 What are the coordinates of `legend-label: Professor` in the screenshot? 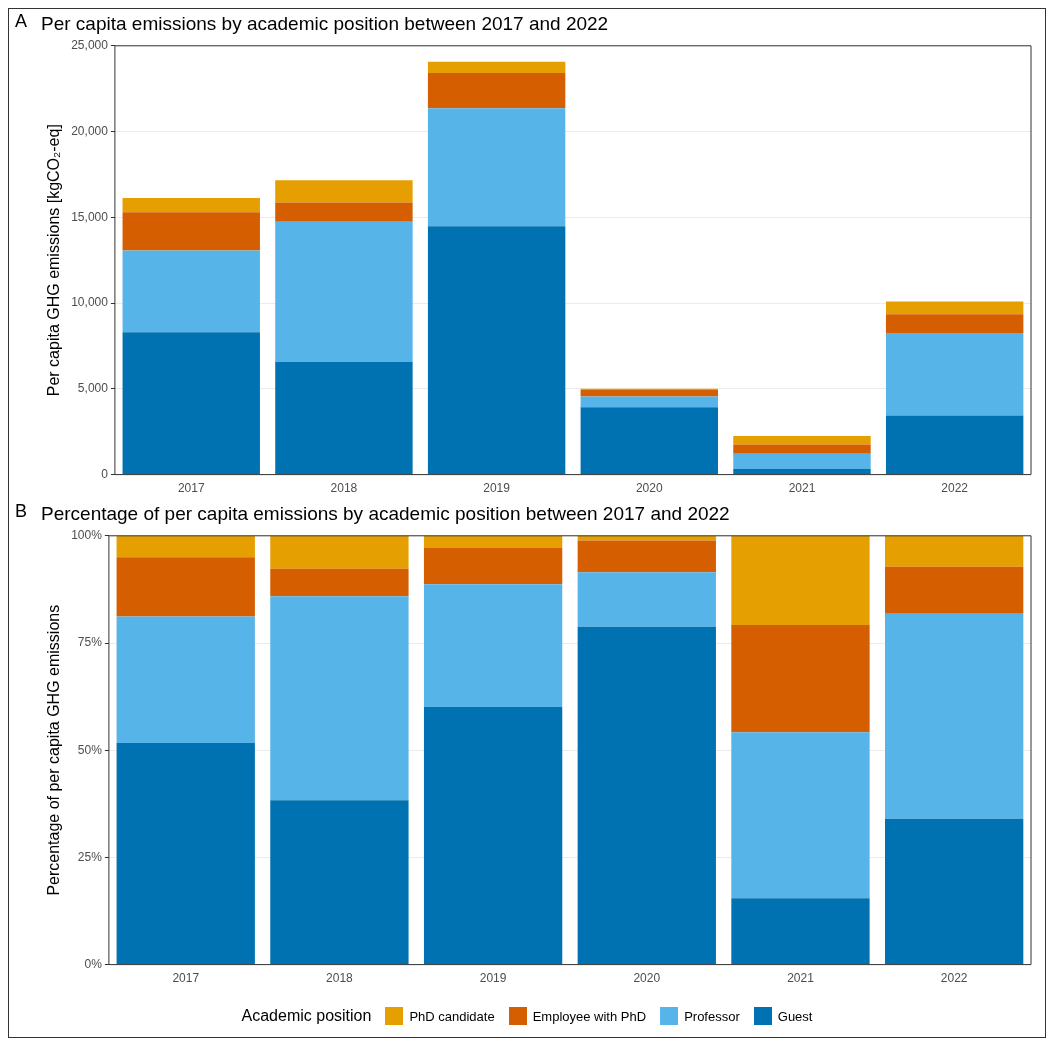 It's located at (712, 1016).